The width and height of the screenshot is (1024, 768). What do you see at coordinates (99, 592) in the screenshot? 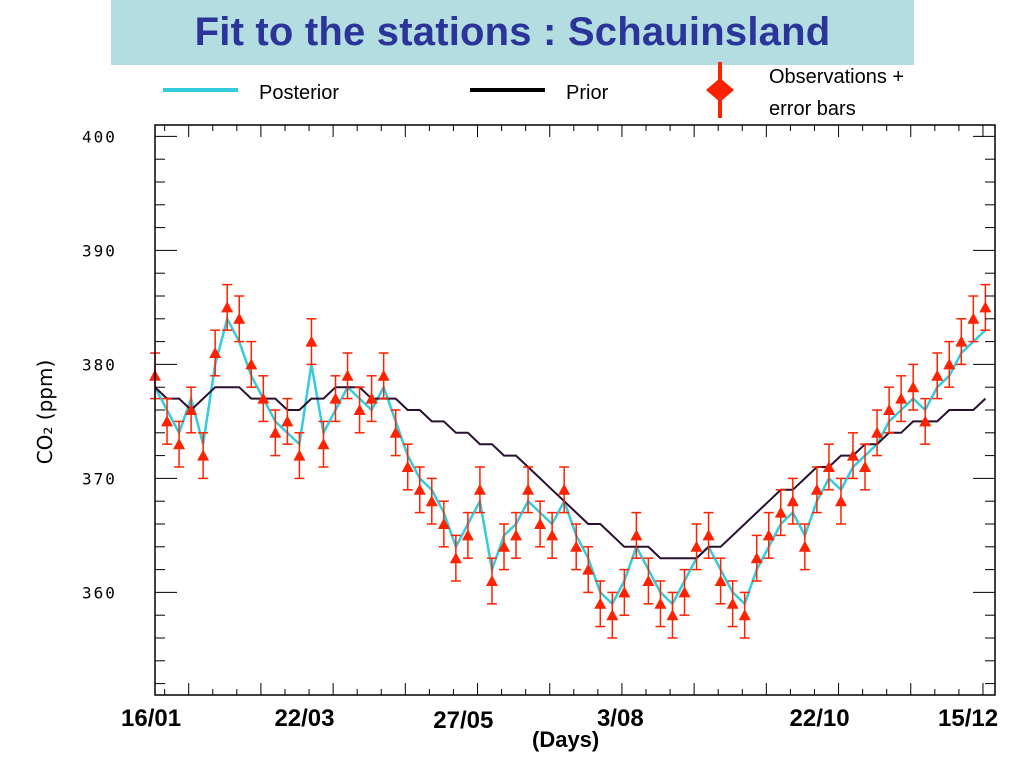
I see `y-tick-label: 360` at bounding box center [99, 592].